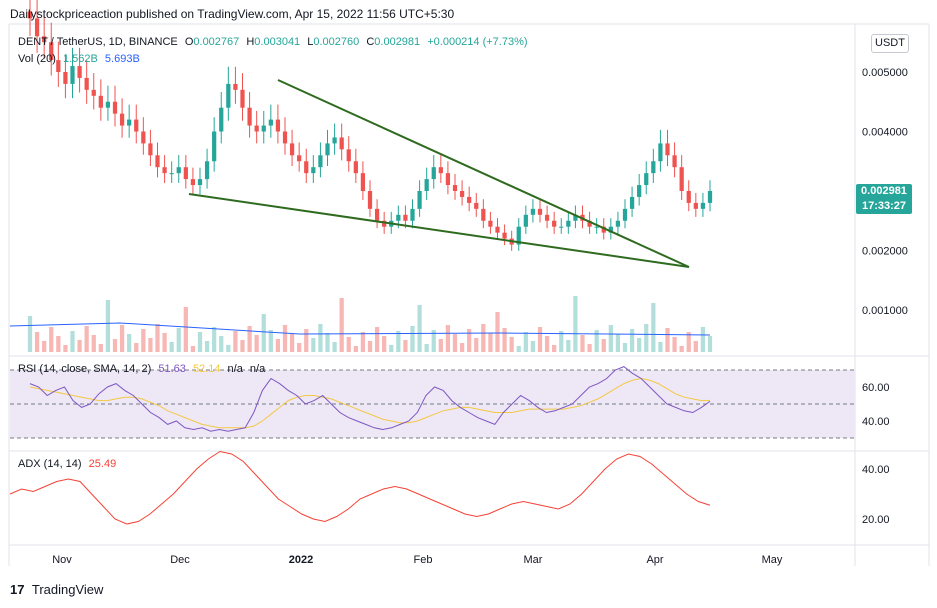 Image resolution: width=937 pixels, height=608 pixels. Describe the element at coordinates (62, 560) in the screenshot. I see `time-tick-label: Nov` at that location.